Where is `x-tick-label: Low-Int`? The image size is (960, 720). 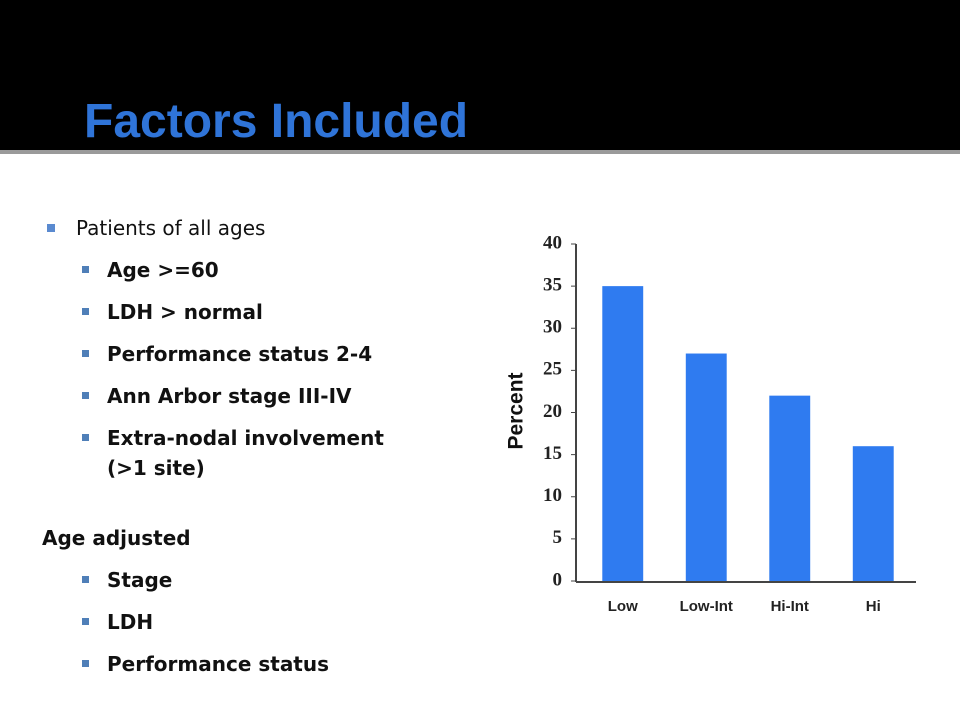
x-tick-label: Low-Int is located at coordinates (706, 606).